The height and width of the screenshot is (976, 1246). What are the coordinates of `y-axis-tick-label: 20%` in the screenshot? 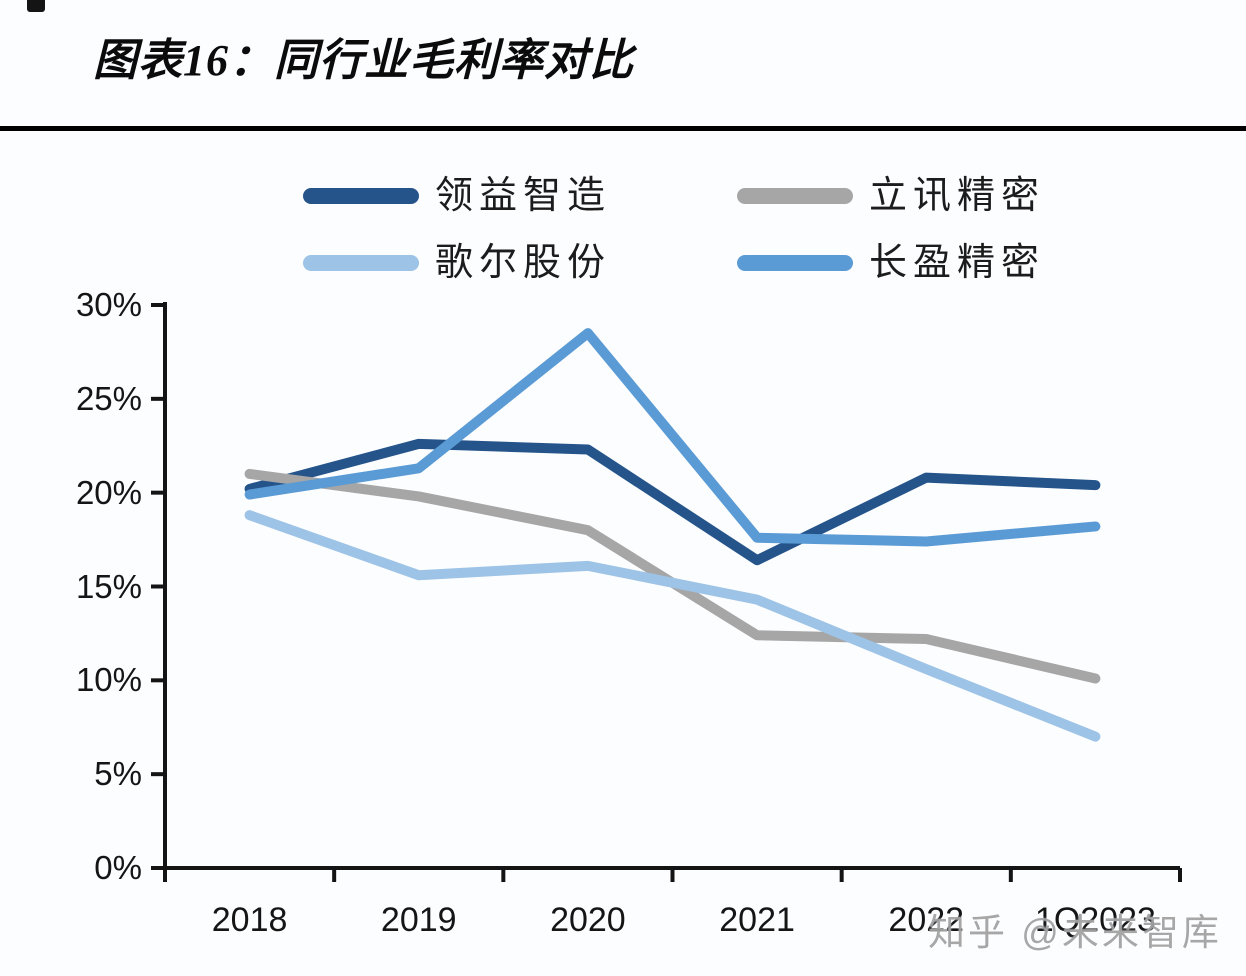 It's located at (108, 492).